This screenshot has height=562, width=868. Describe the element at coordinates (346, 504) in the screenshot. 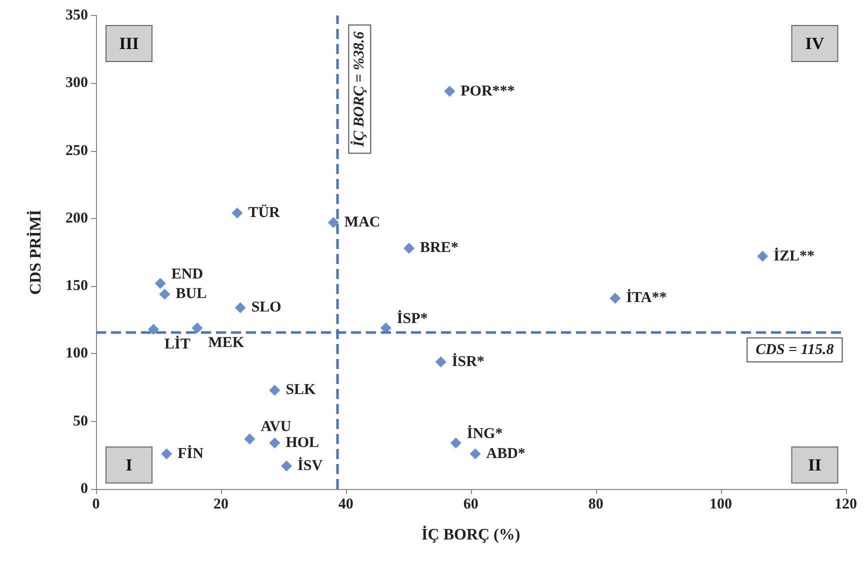

I see `x-tick-label: 40` at that location.